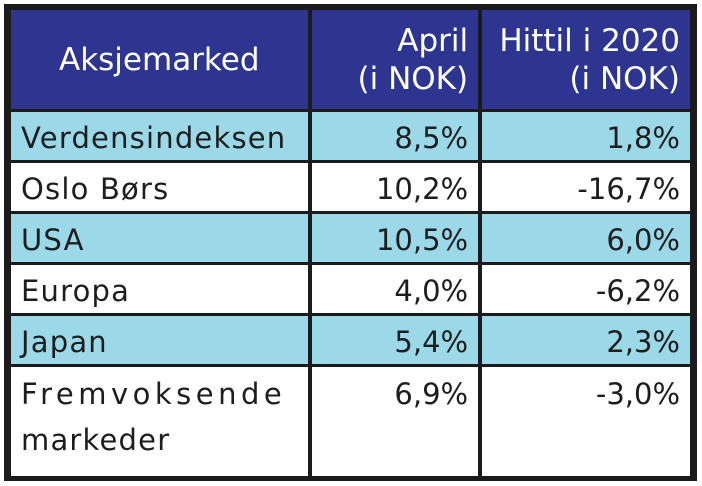 The image size is (702, 486). Describe the element at coordinates (586, 421) in the screenshot. I see `ytd-return: -3,0%` at that location.